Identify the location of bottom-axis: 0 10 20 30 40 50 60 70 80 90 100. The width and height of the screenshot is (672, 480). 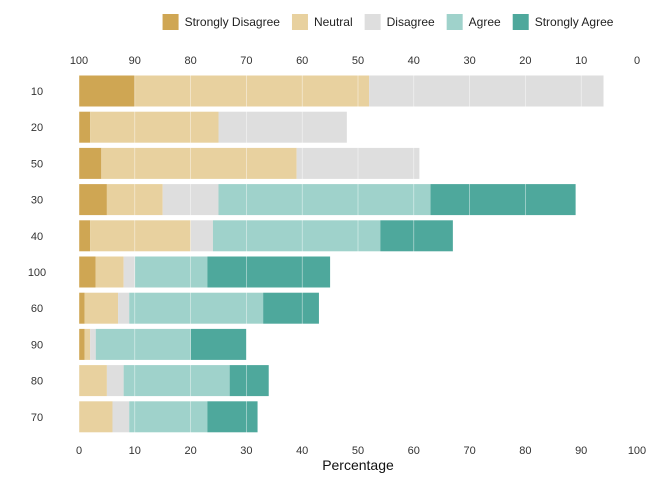
(361, 451).